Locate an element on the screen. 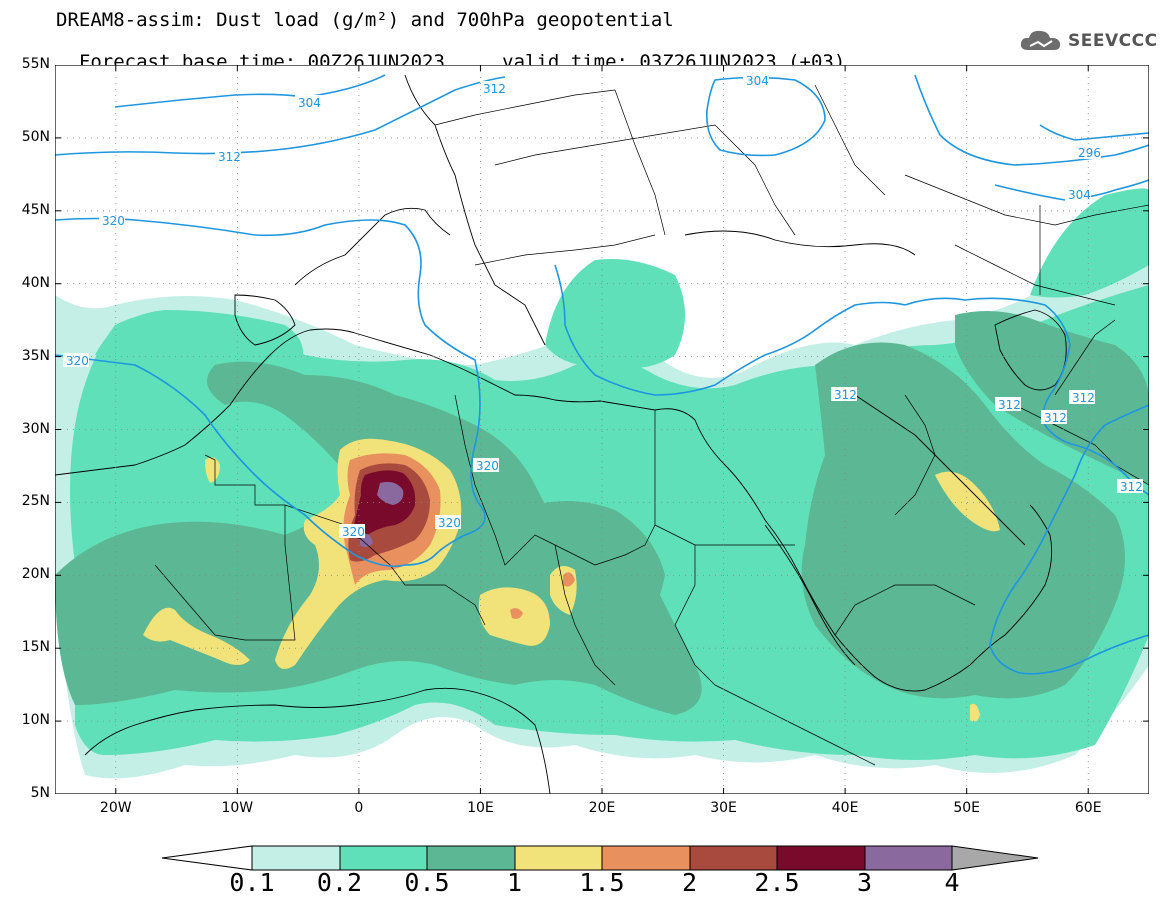  lon-label-30E: 30E is located at coordinates (723, 808).